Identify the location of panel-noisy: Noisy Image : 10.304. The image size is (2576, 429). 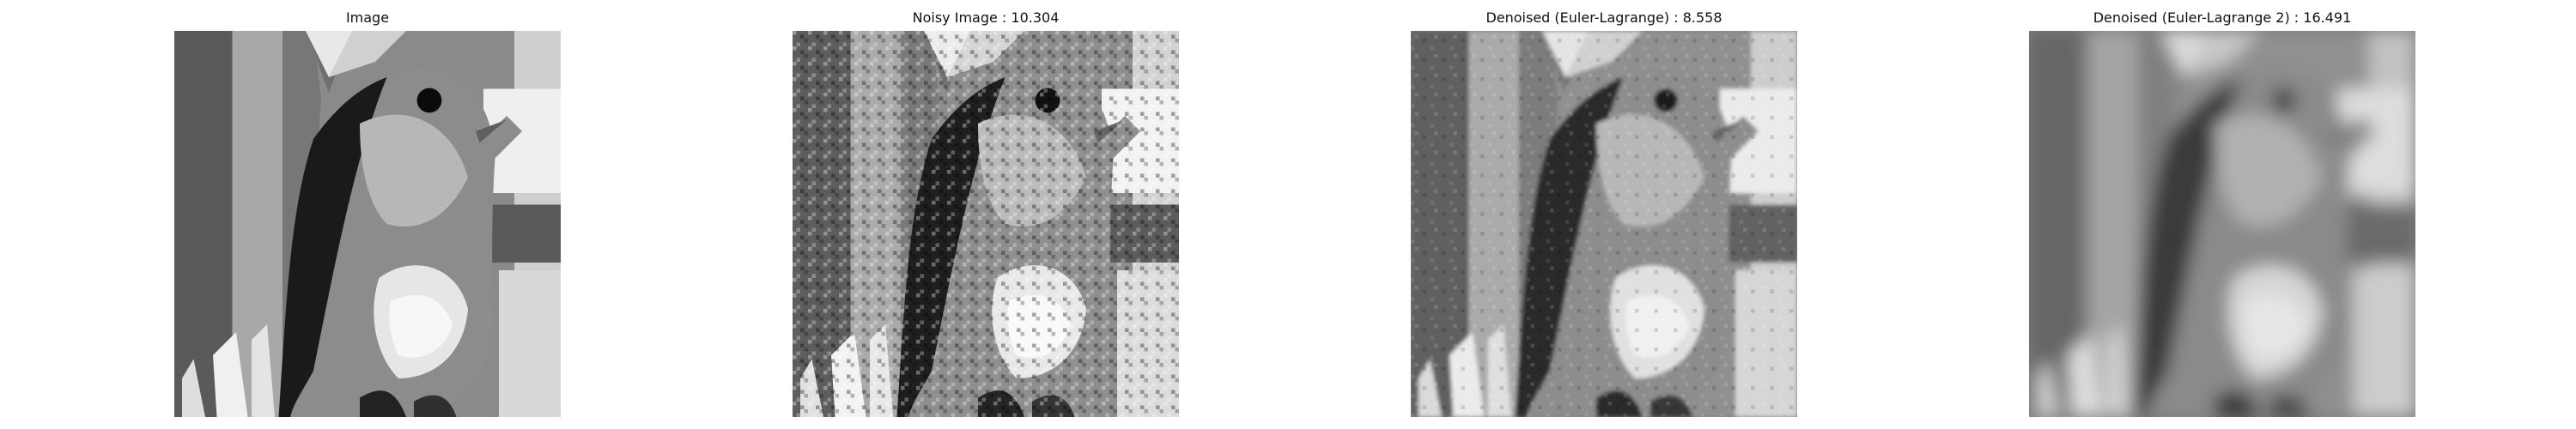
(986, 214).